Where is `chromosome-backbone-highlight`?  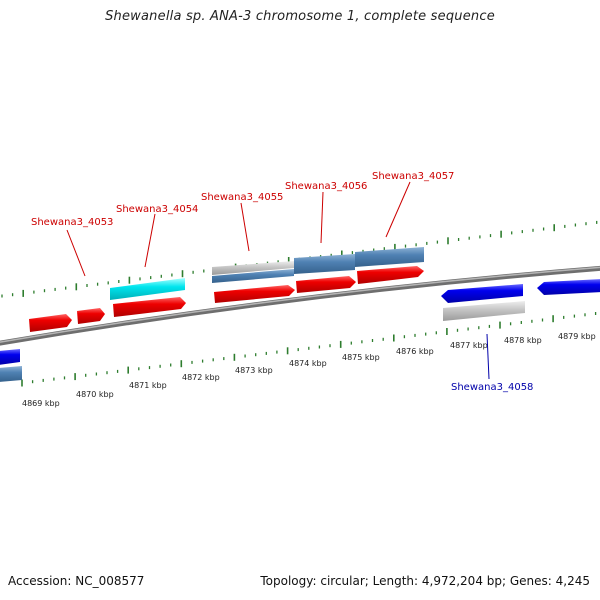 chromosome-backbone-highlight is located at coordinates (300, 304).